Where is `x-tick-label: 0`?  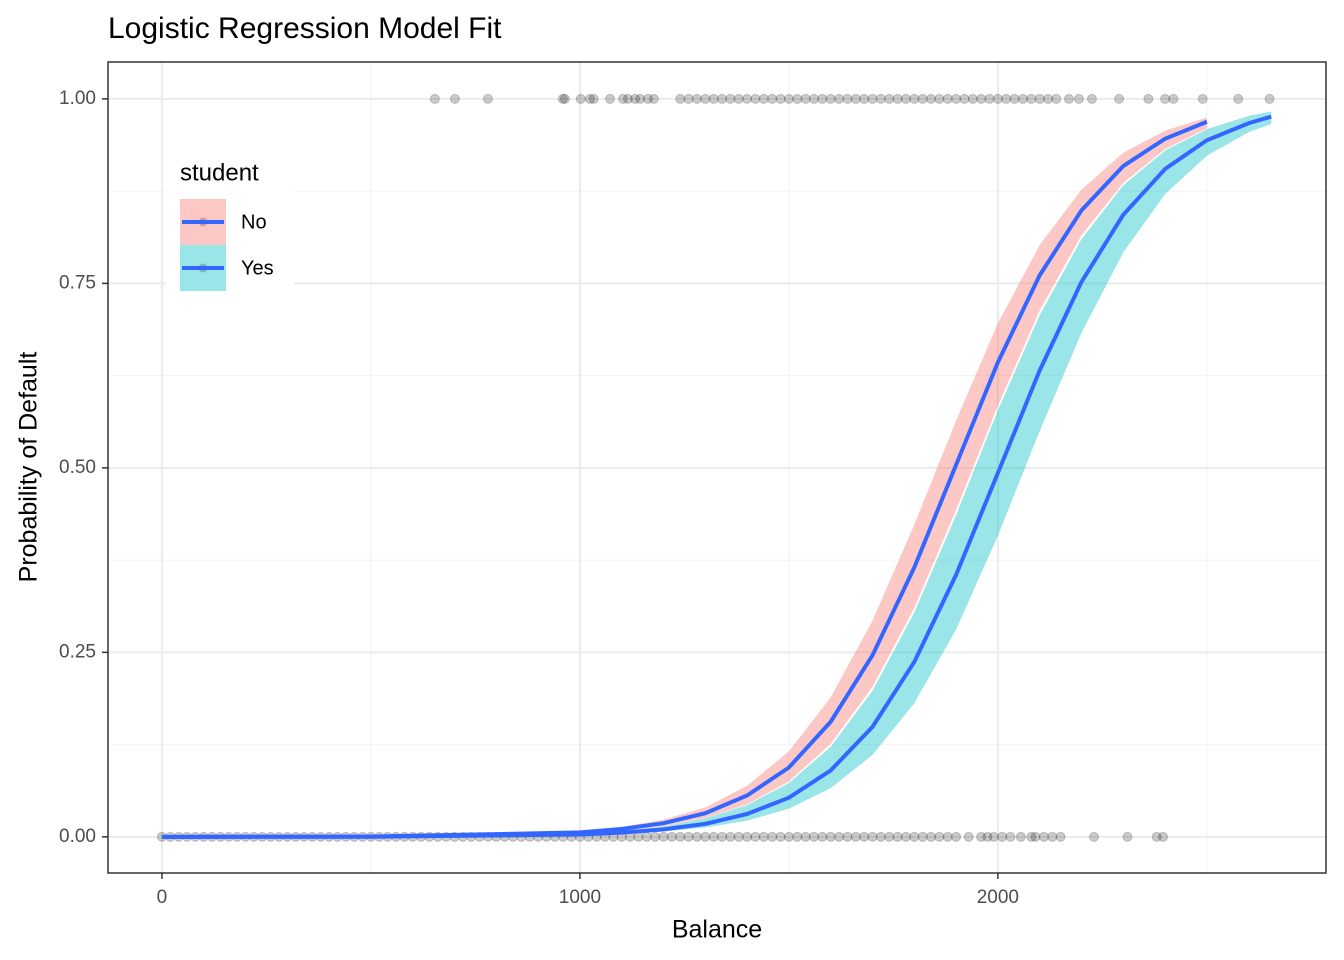 x-tick-label: 0 is located at coordinates (162, 897).